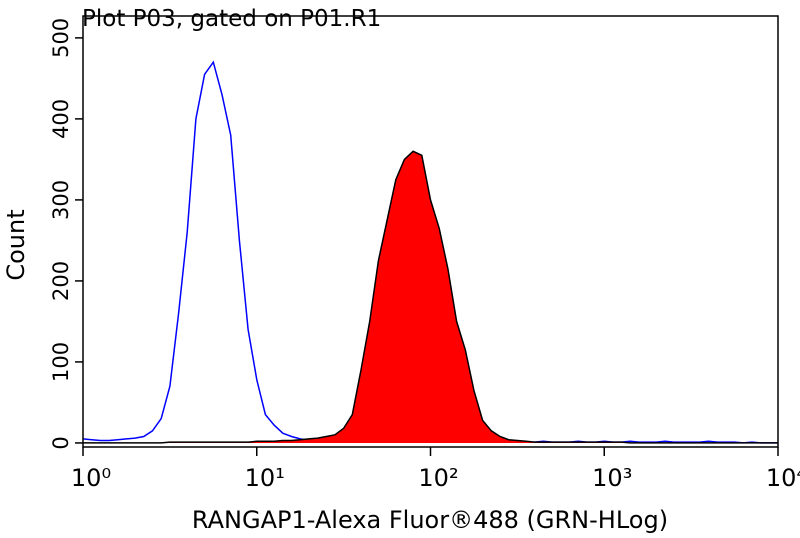 The height and width of the screenshot is (538, 800). Describe the element at coordinates (91, 478) in the screenshot. I see `x-tick-label: 10⁰` at that location.